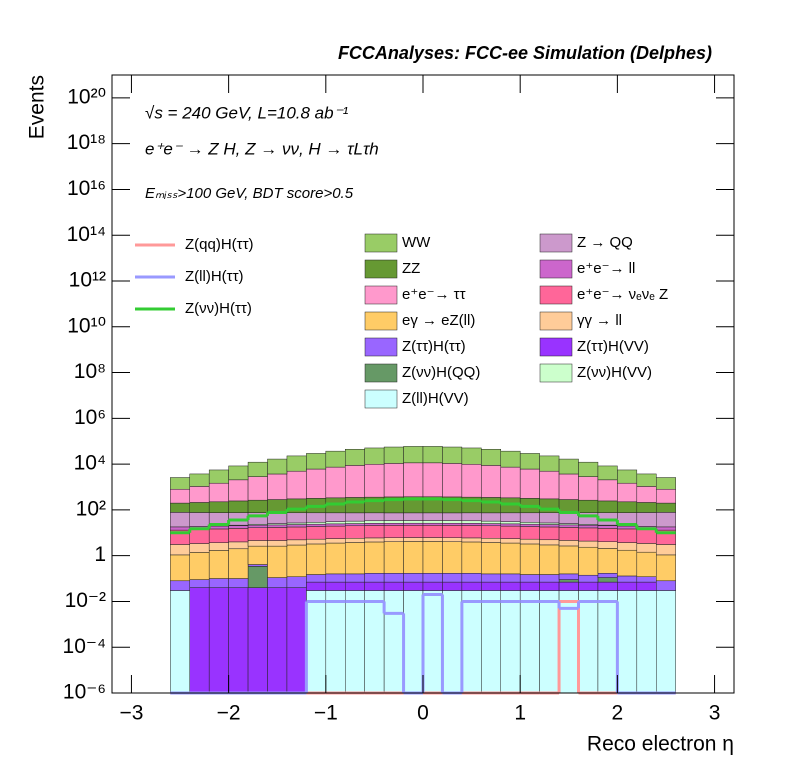 Image resolution: width=796 pixels, height=772 pixels. Describe the element at coordinates (622, 294) in the screenshot. I see `legend-label: e⁺e⁻→ νₑνₑ Z` at that location.